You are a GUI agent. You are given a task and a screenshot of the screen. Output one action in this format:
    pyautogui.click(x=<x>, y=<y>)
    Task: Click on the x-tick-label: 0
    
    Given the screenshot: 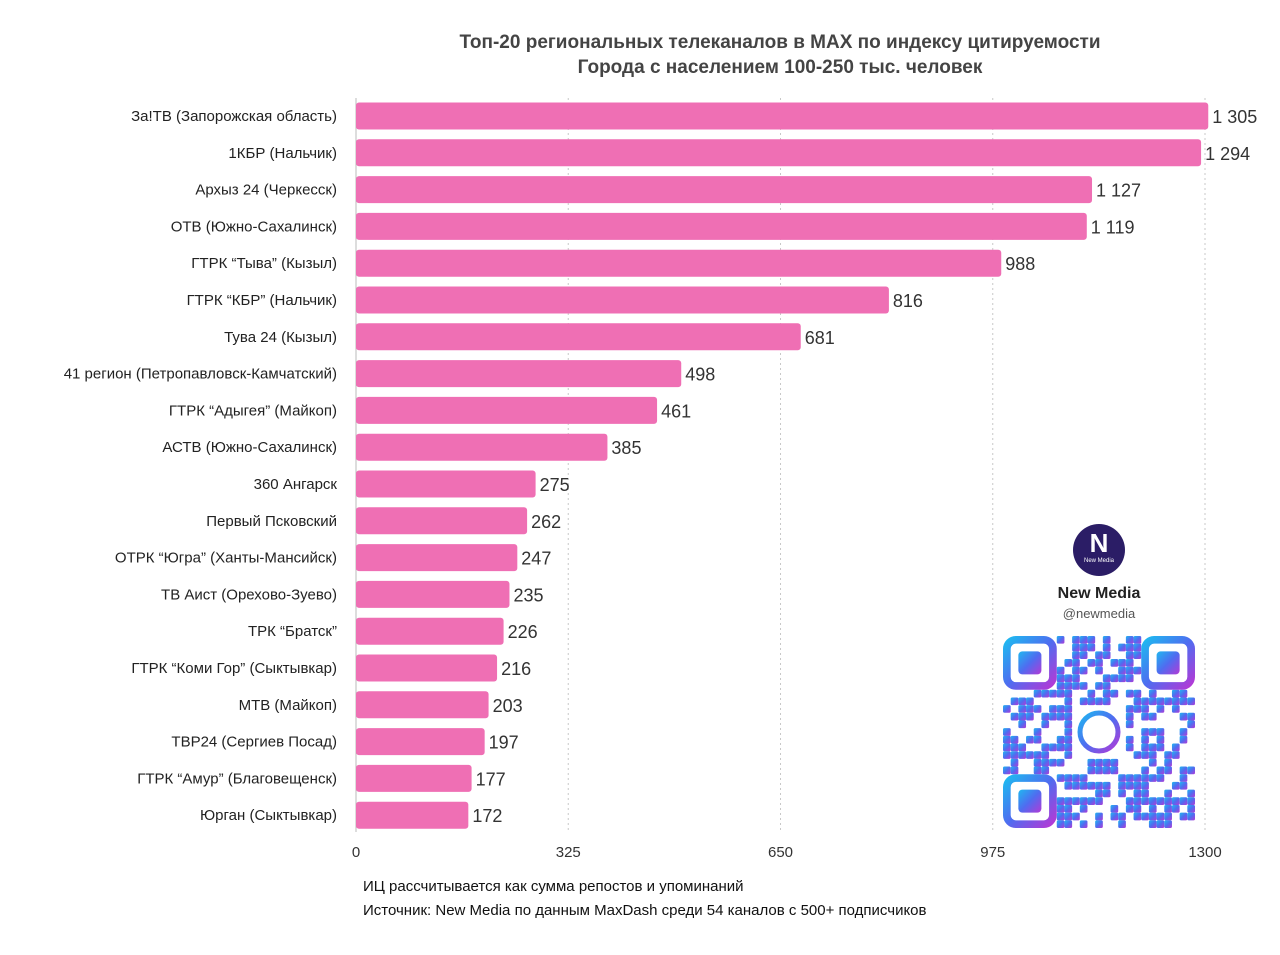 What is the action you would take?
    pyautogui.click(x=356, y=852)
    